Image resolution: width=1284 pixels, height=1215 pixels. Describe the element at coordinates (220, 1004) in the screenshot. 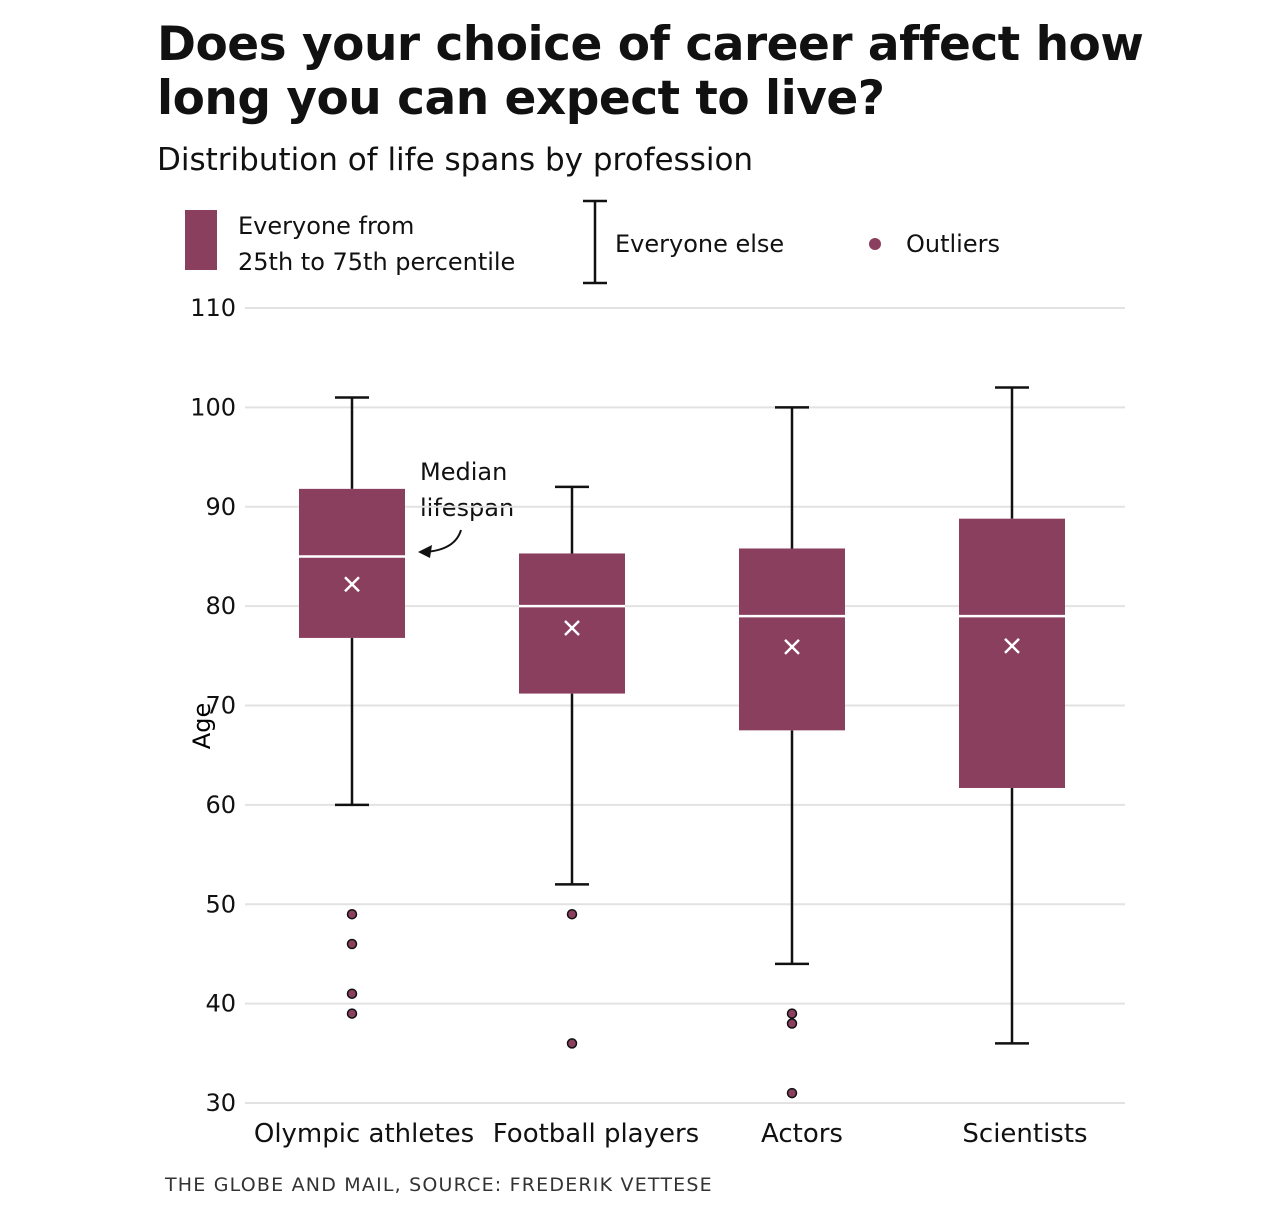

I see `y-tick-label: 40` at that location.